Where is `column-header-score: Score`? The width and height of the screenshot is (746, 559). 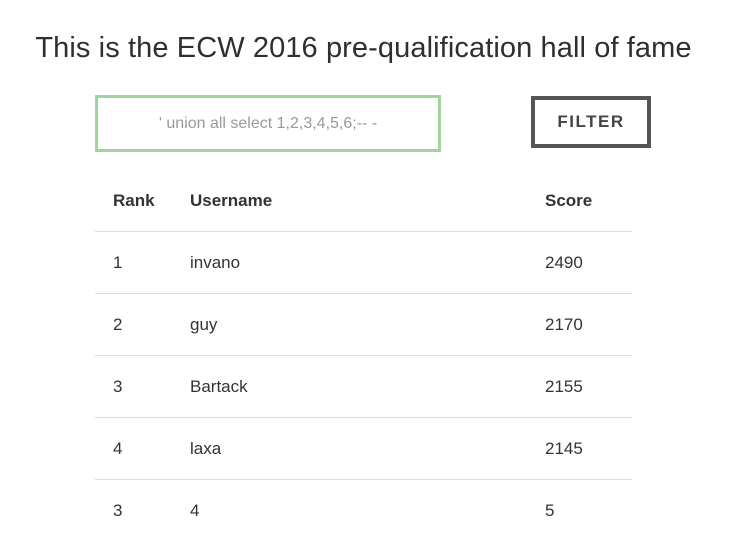 column-header-score: Score is located at coordinates (569, 200).